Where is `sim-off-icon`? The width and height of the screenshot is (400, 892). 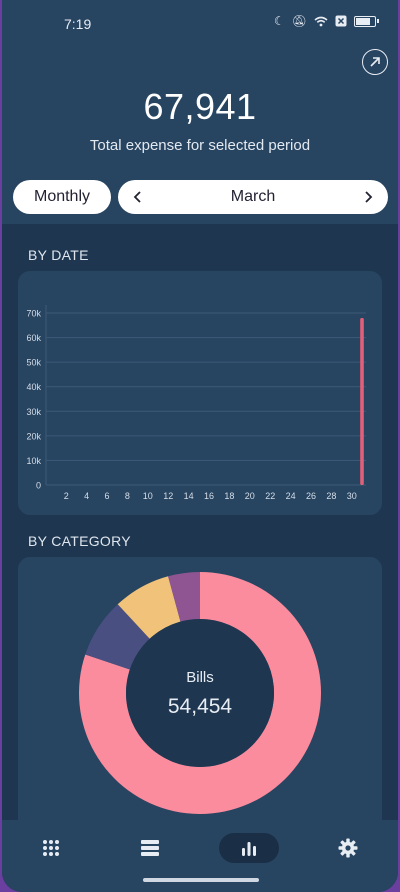
sim-off-icon is located at coordinates (341, 21).